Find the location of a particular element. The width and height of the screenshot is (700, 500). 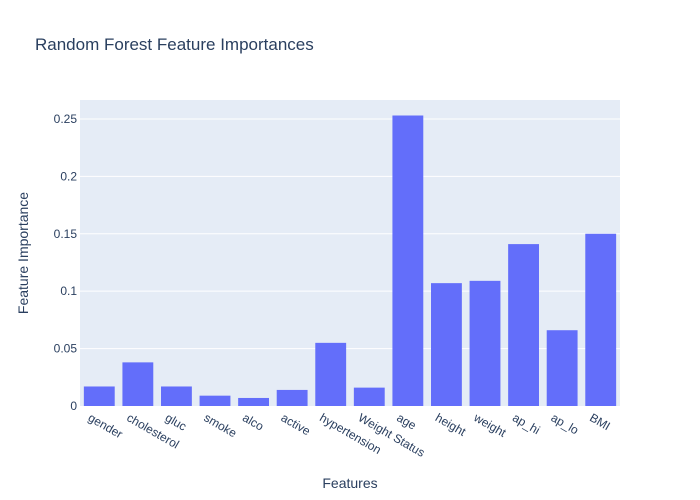

y-axis-ticks: 0 0.05 0.1 0.15 0.2 0.25 is located at coordinates (66, 262).